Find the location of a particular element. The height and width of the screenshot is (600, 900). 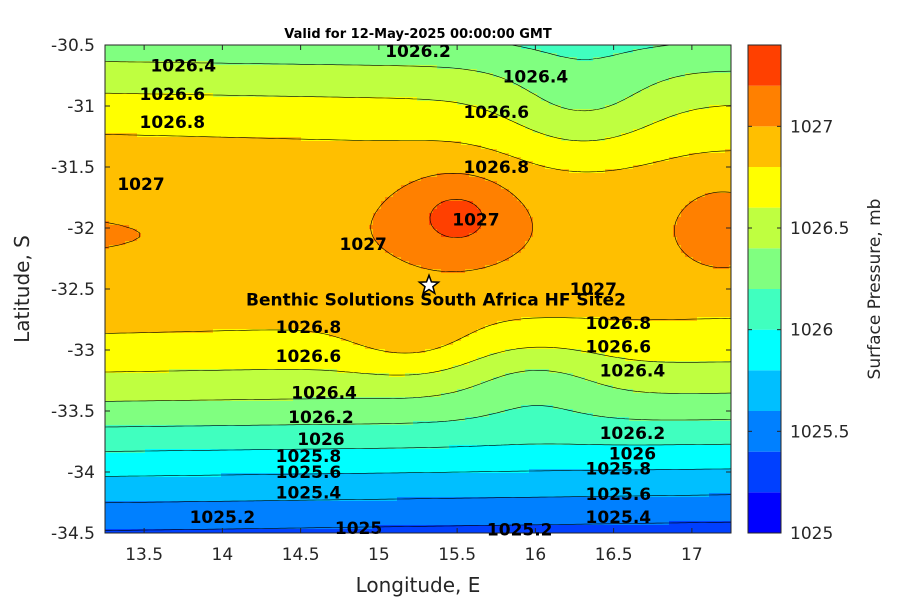

chart-title: Valid for 12-May-2025 00:00:00 GMT is located at coordinates (418, 34).